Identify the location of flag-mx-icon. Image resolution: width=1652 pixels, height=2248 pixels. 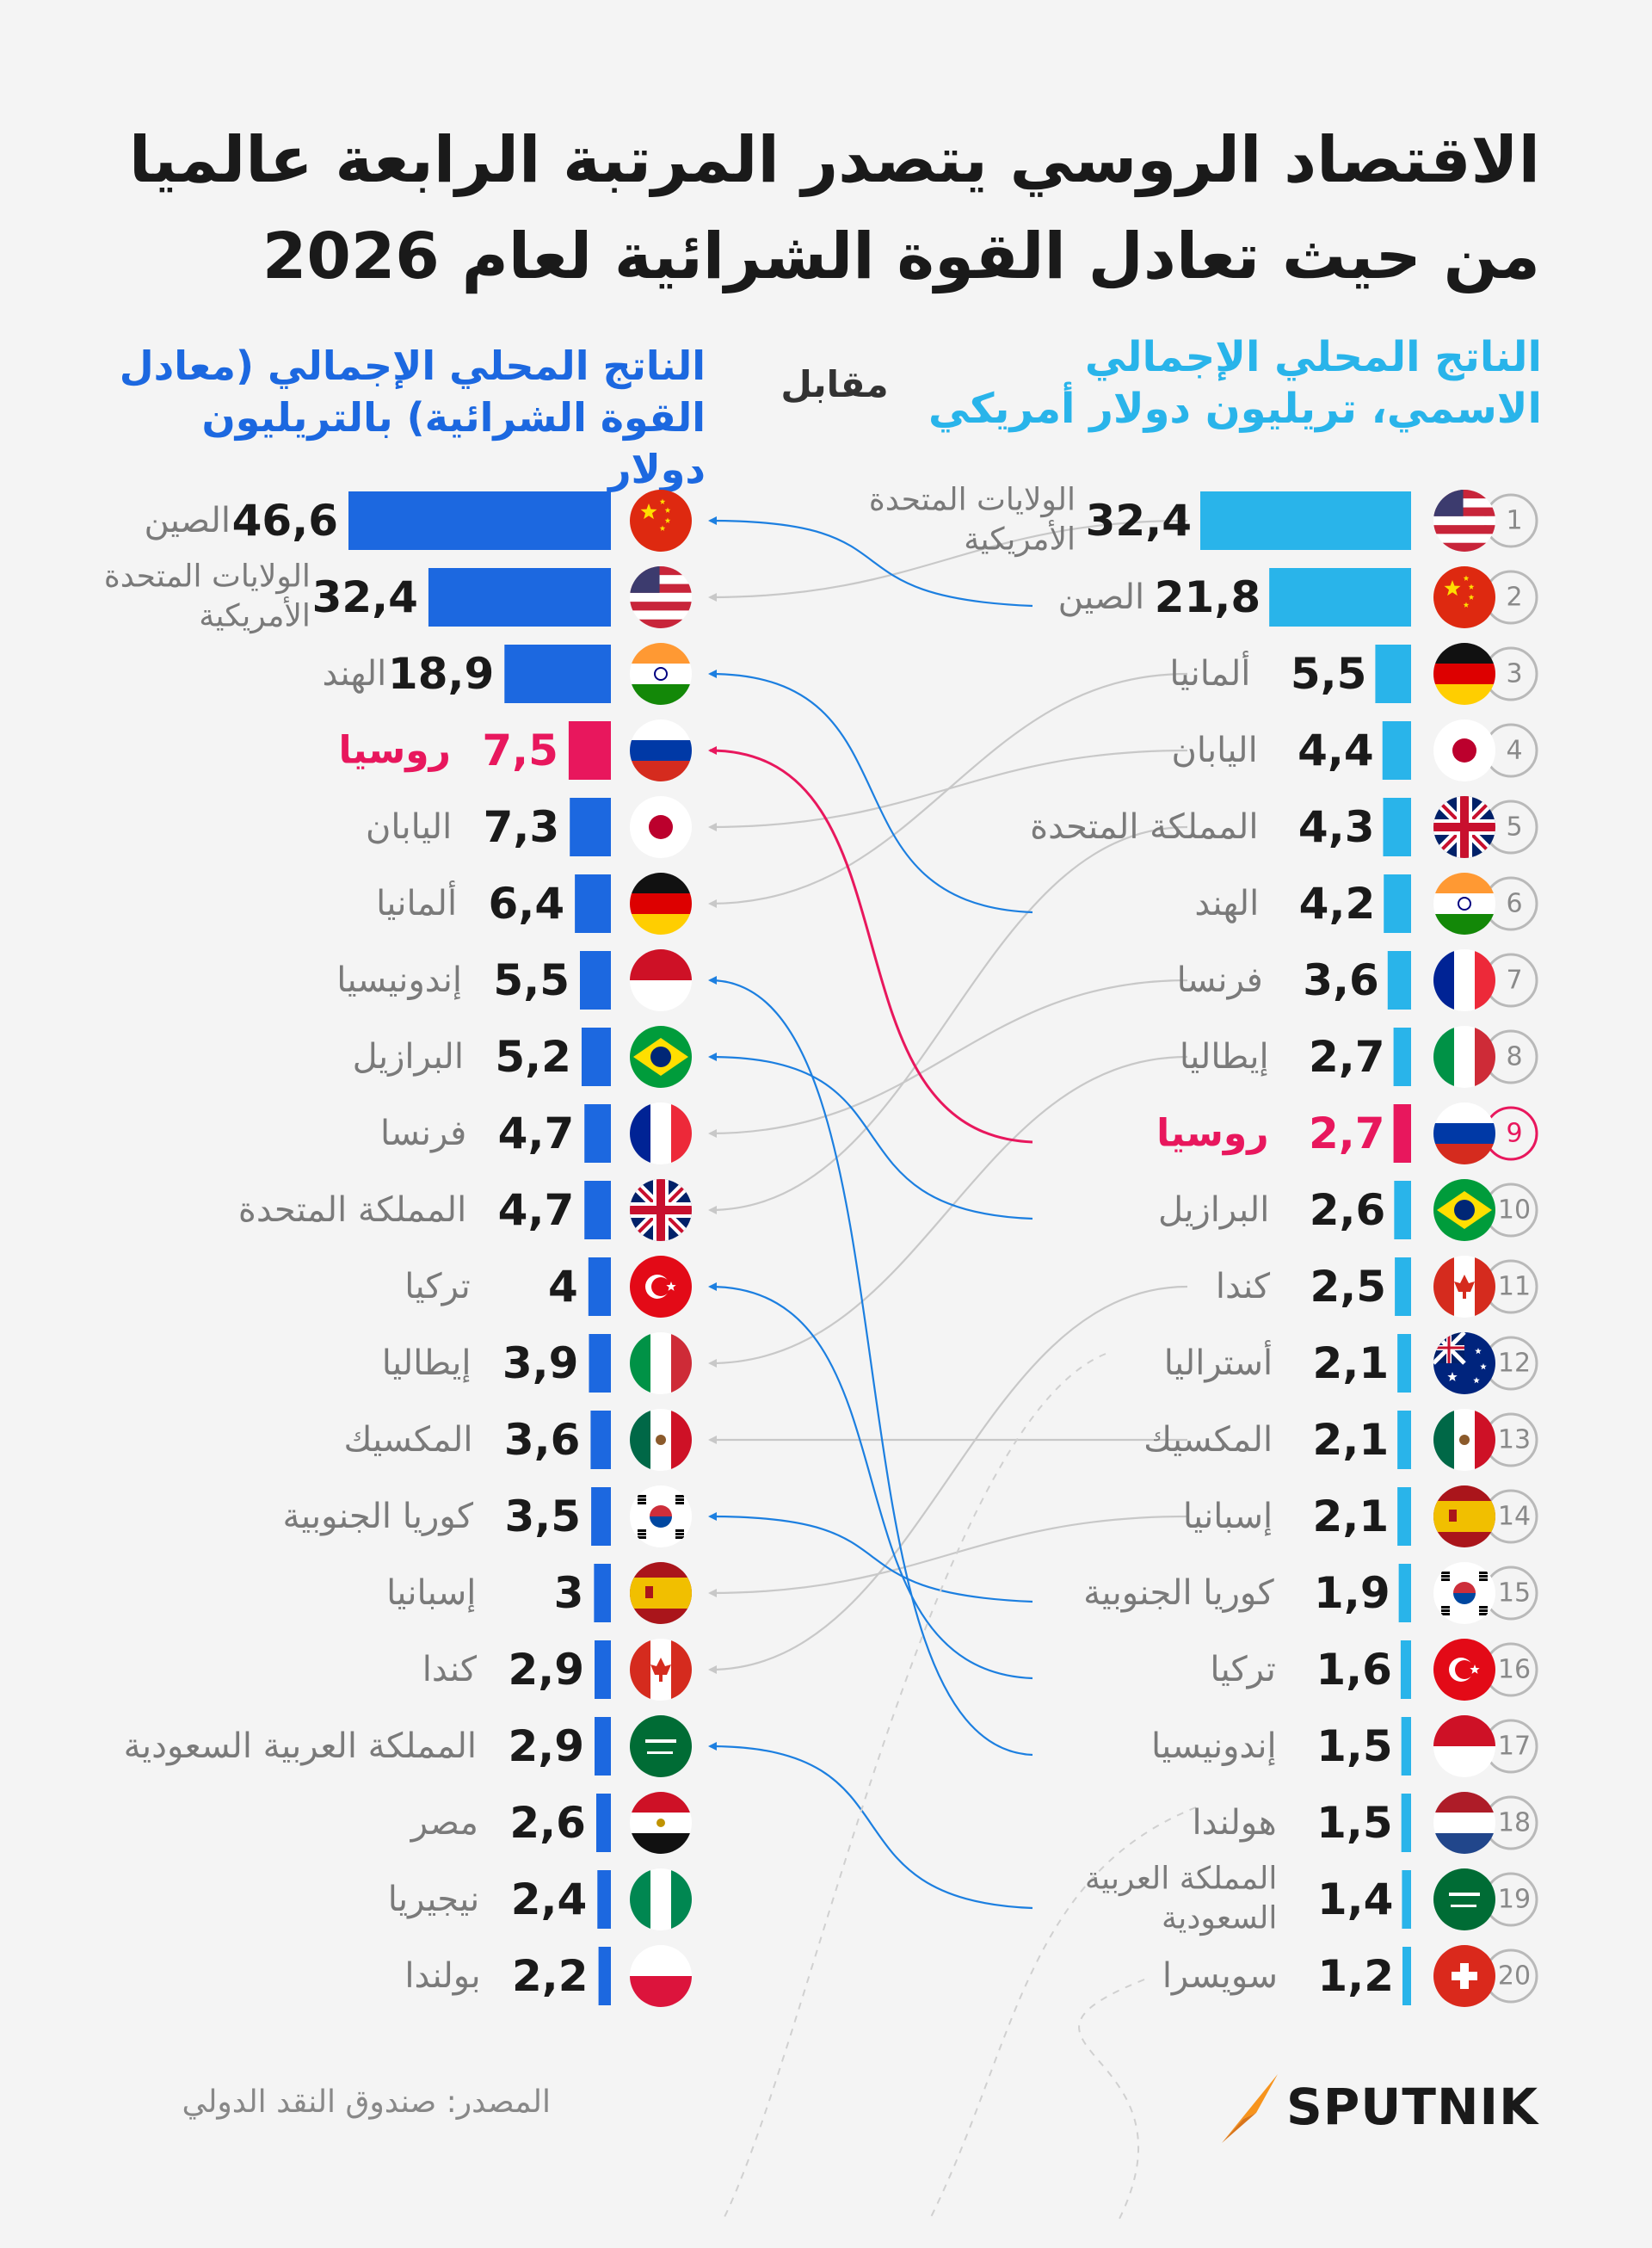
(661, 1440).